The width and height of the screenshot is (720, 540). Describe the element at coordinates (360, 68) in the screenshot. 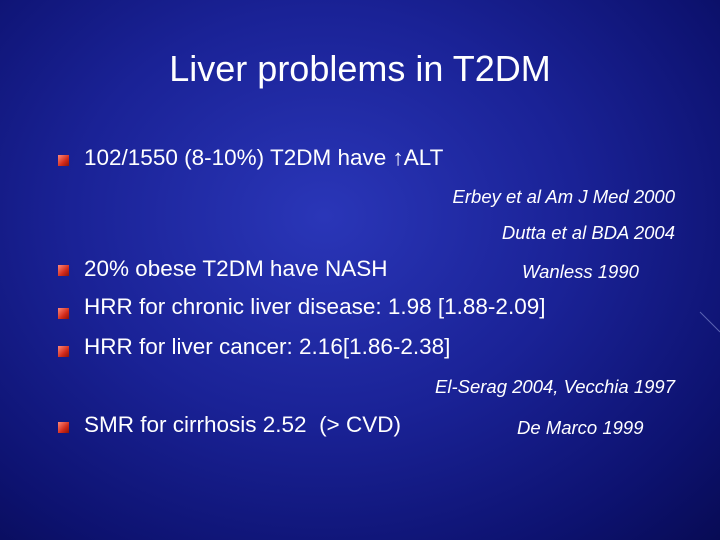

I see `slide-title: Liver problems in T2DM` at that location.